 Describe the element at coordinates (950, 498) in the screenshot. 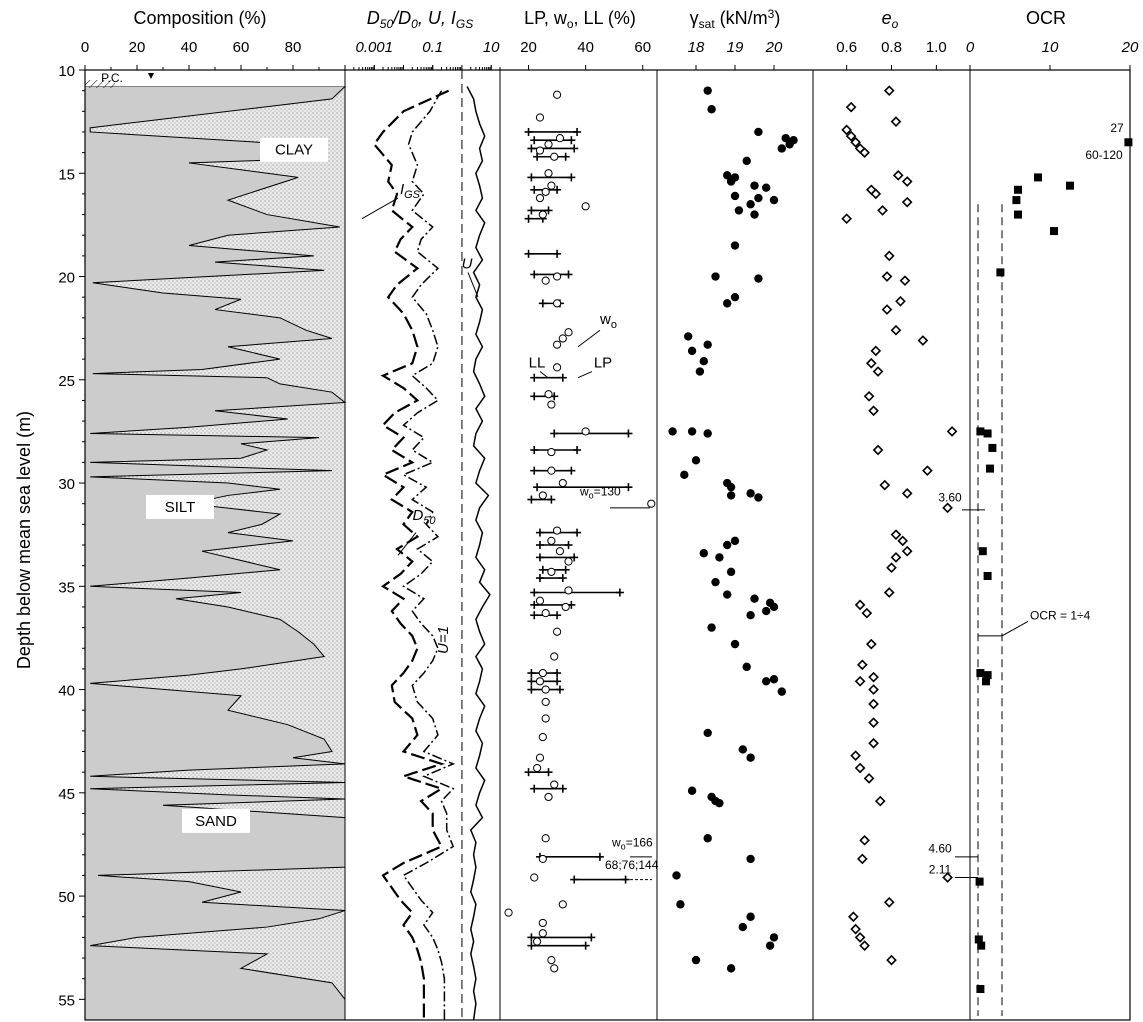

I see `eo-360-annotation: 3.60` at that location.